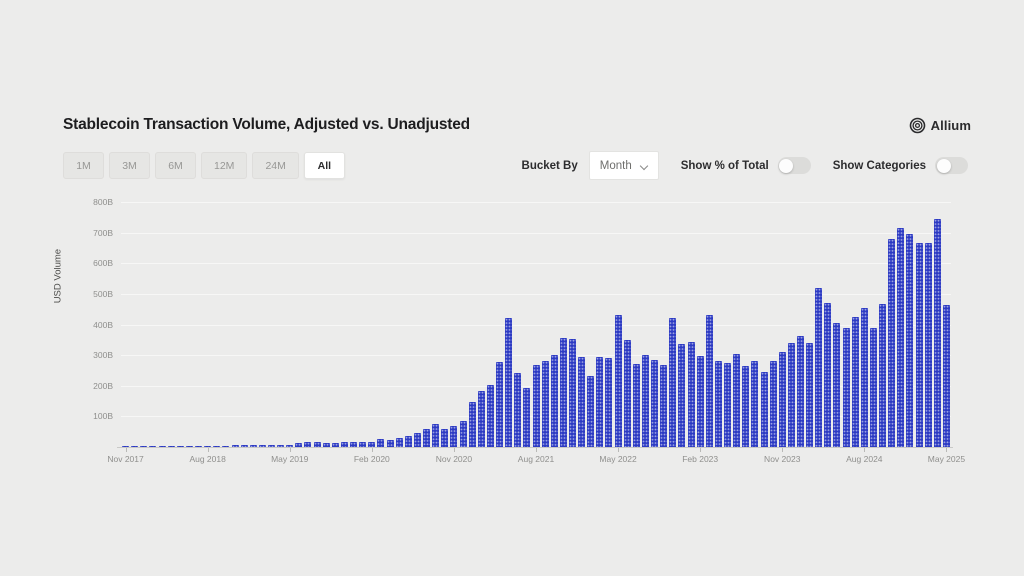 Image resolution: width=1024 pixels, height=576 pixels. Describe the element at coordinates (171, 446) in the screenshot. I see `bar-apr-2018` at that location.